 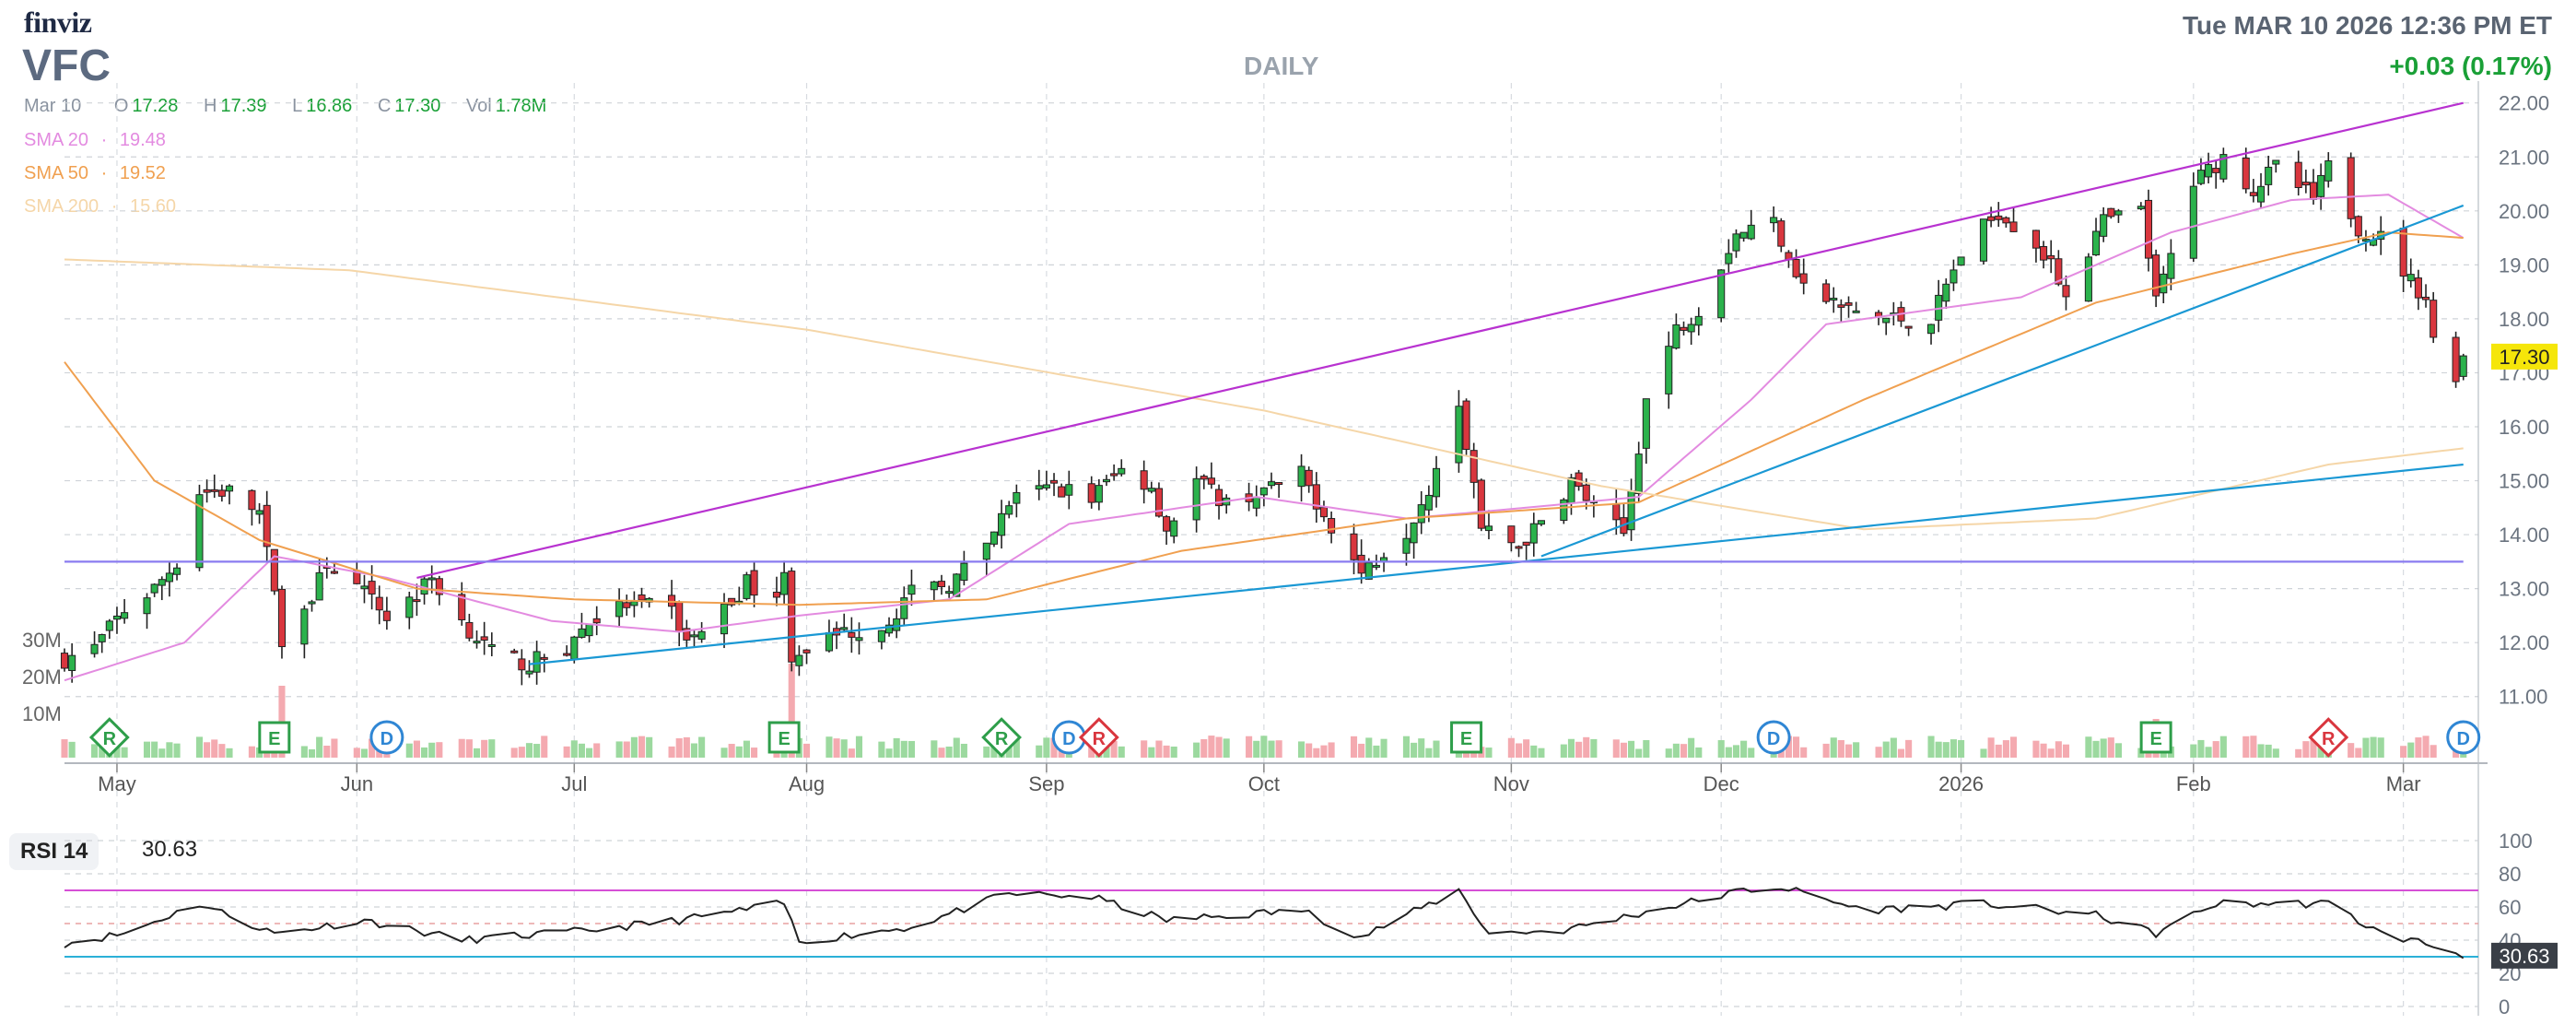 What do you see at coordinates (297, 106) in the screenshot?
I see `low-label: L` at bounding box center [297, 106].